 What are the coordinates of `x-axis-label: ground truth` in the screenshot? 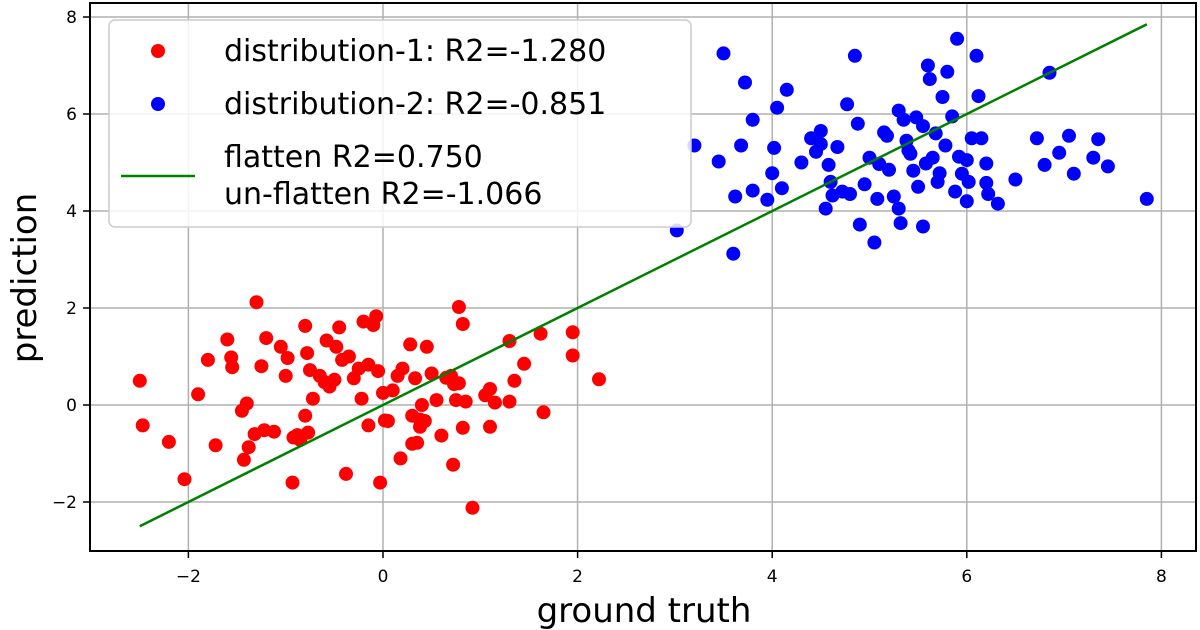 It's located at (644, 610).